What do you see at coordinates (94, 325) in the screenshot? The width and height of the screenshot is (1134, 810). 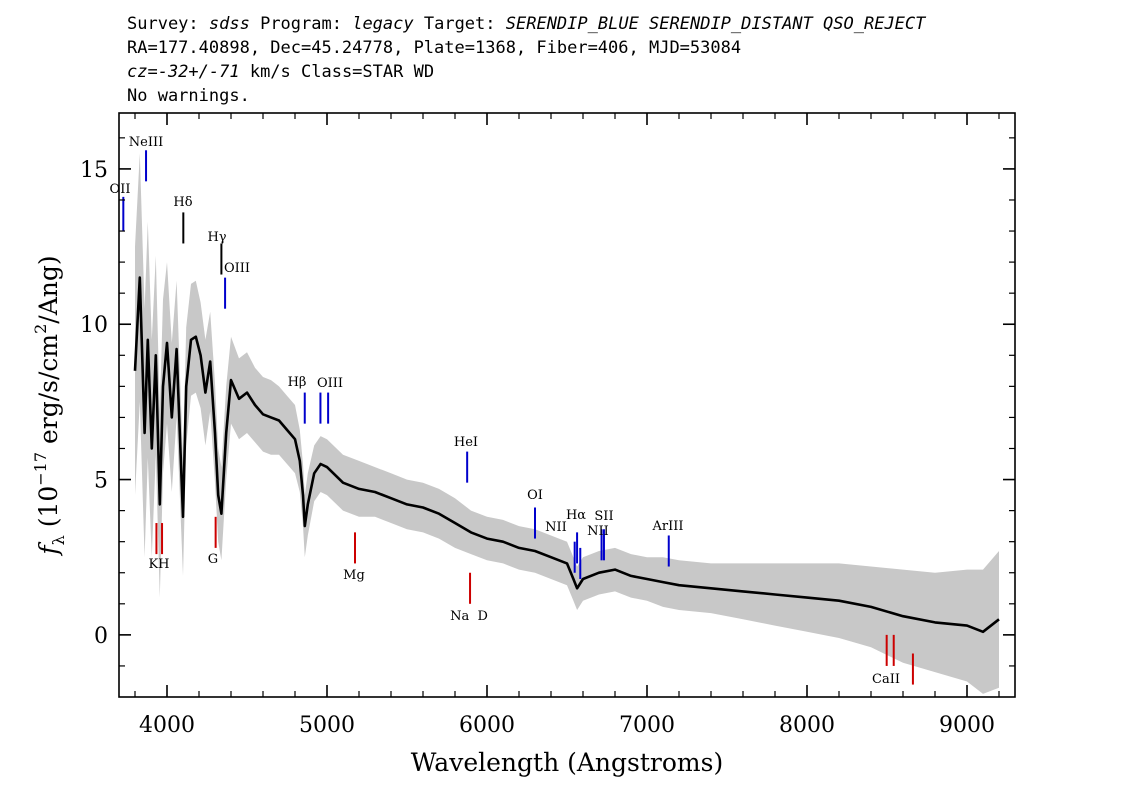 I see `y-tick-label: 10` at bounding box center [94, 325].